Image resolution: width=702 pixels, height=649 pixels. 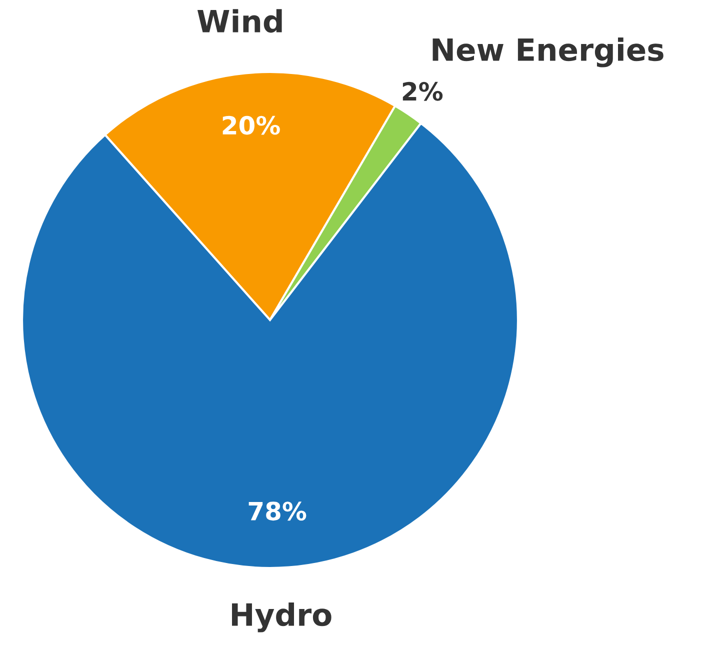 What do you see at coordinates (251, 125) in the screenshot?
I see `data-label: 20%` at bounding box center [251, 125].